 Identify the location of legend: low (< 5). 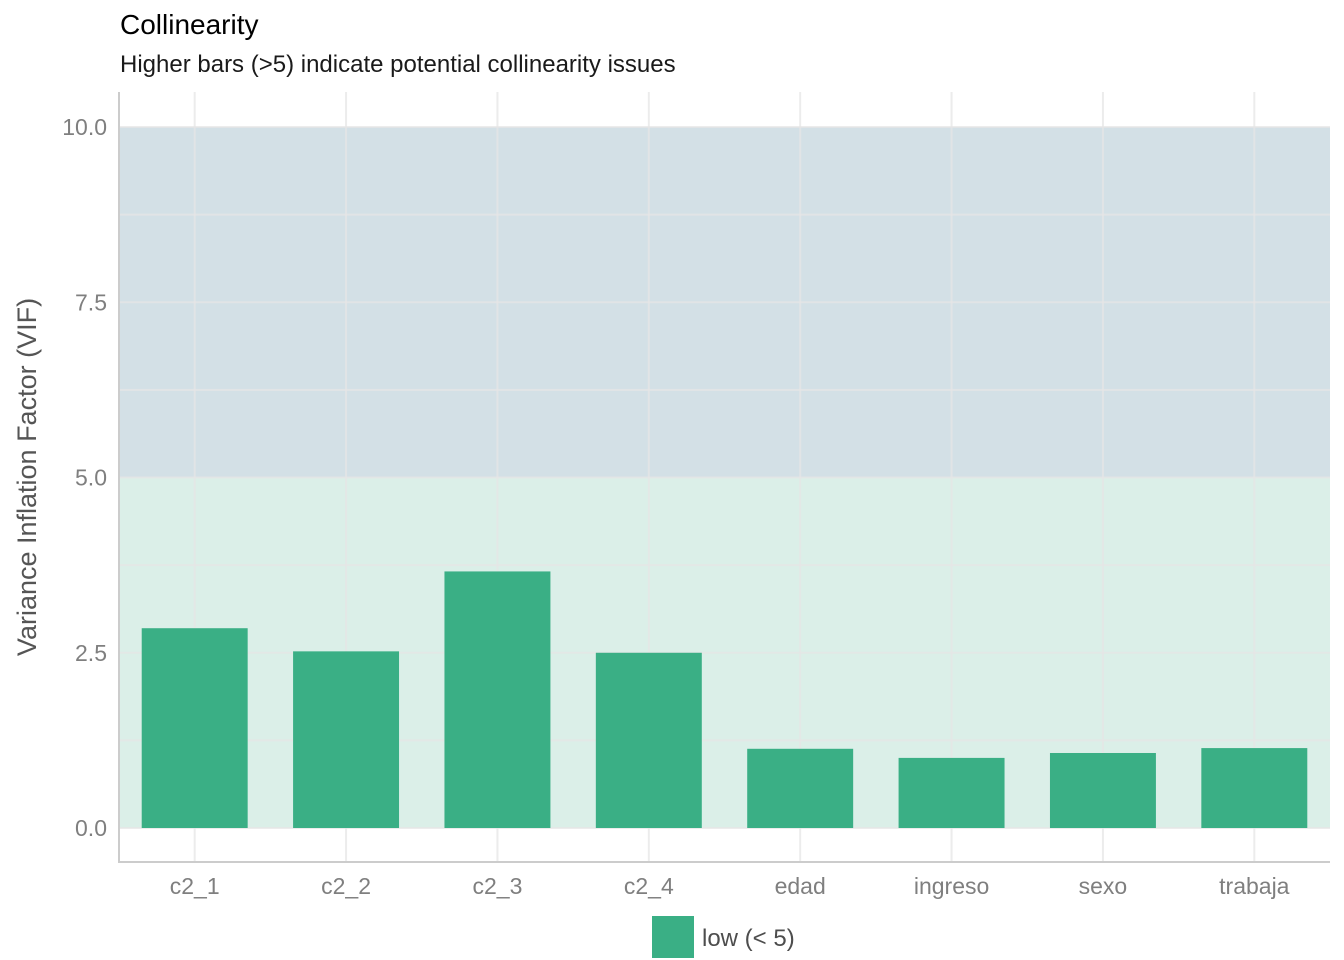
(723, 937).